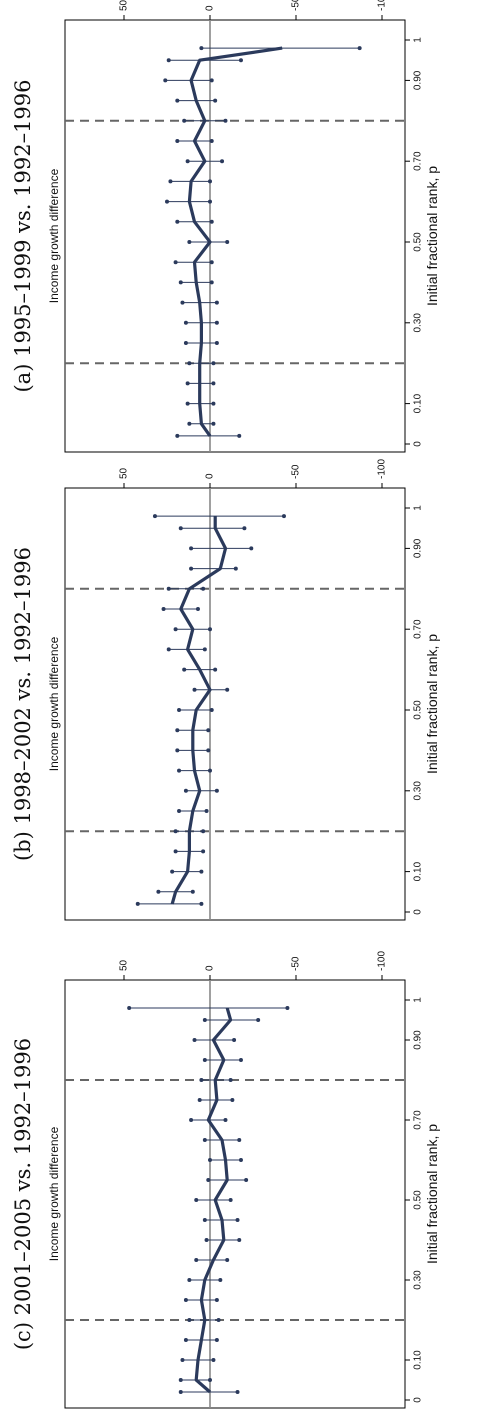 This screenshot has height=1415, width=490. Describe the element at coordinates (23, 685) in the screenshot. I see `title-text: 1998–2002 vs. 1992–1996` at that location.